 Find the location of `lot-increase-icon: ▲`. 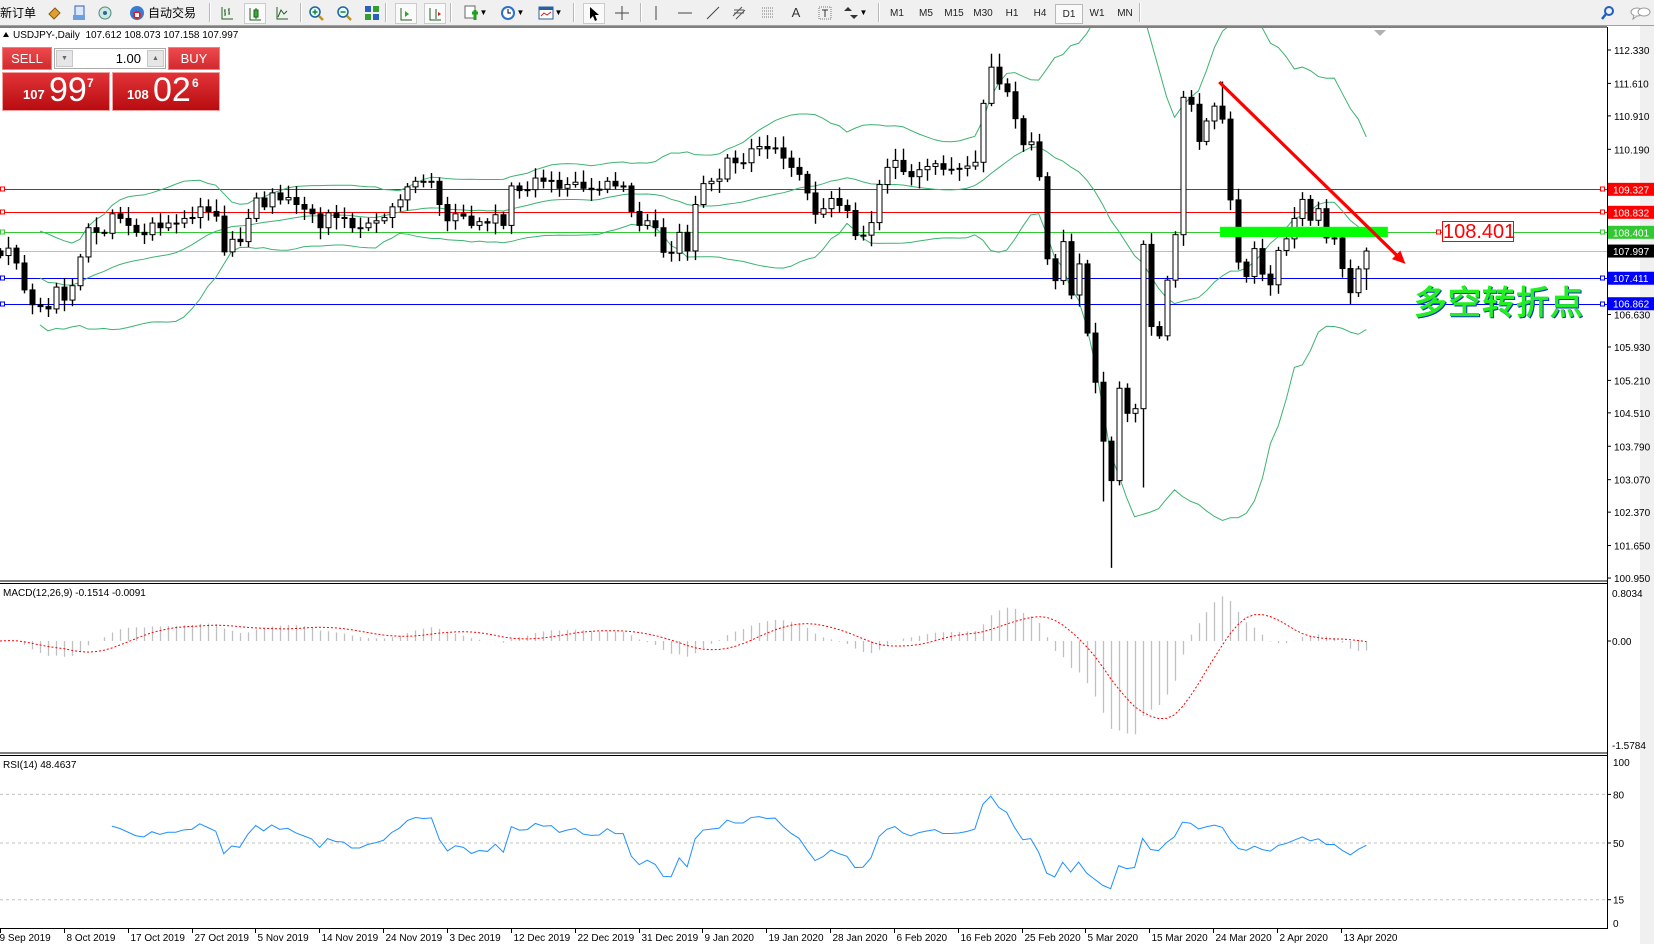

lot-increase-icon: ▲ is located at coordinates (155, 58).